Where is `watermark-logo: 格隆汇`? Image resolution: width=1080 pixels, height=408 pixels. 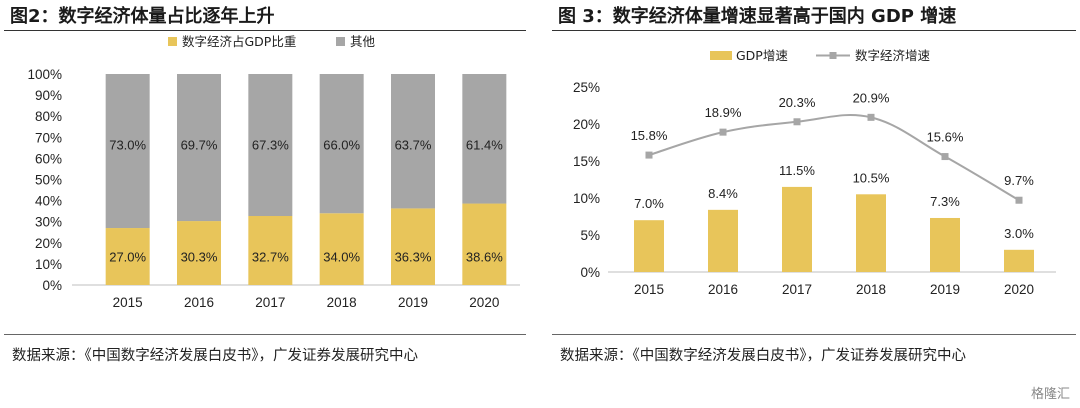
watermark-logo: 格隆汇 is located at coordinates (1050, 394).